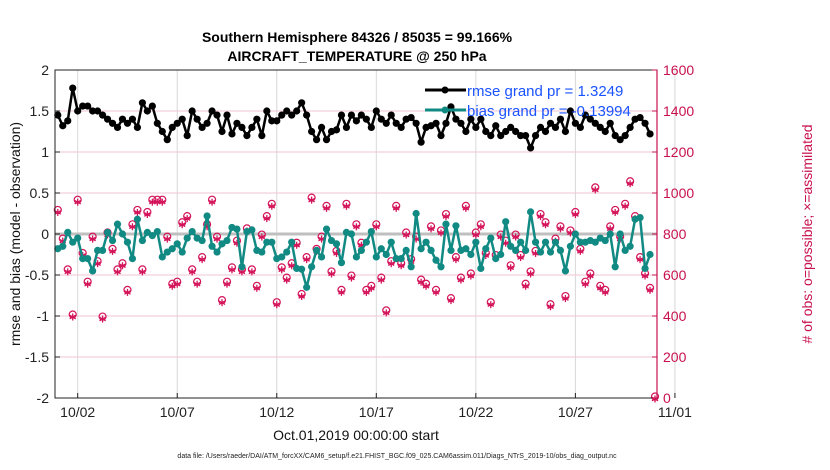 This screenshot has height=470, width=830. What do you see at coordinates (45, 234) in the screenshot?
I see `y-tick-label: 0` at bounding box center [45, 234].